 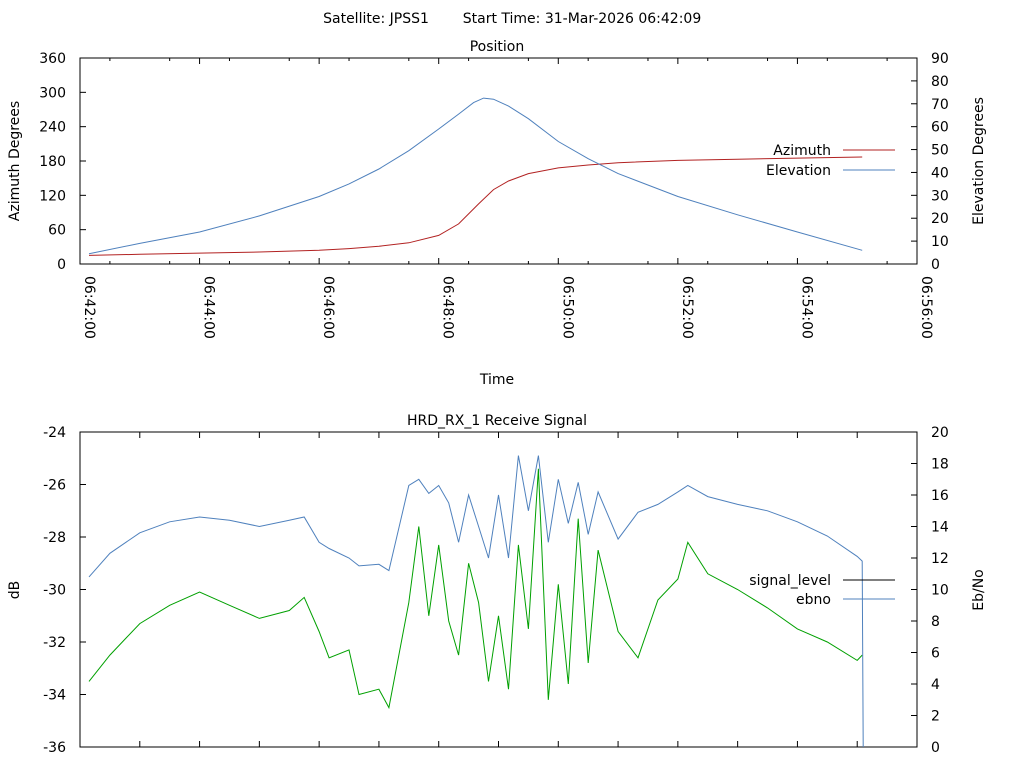 I want to click on y-tick-label: -36, so click(x=54, y=748).